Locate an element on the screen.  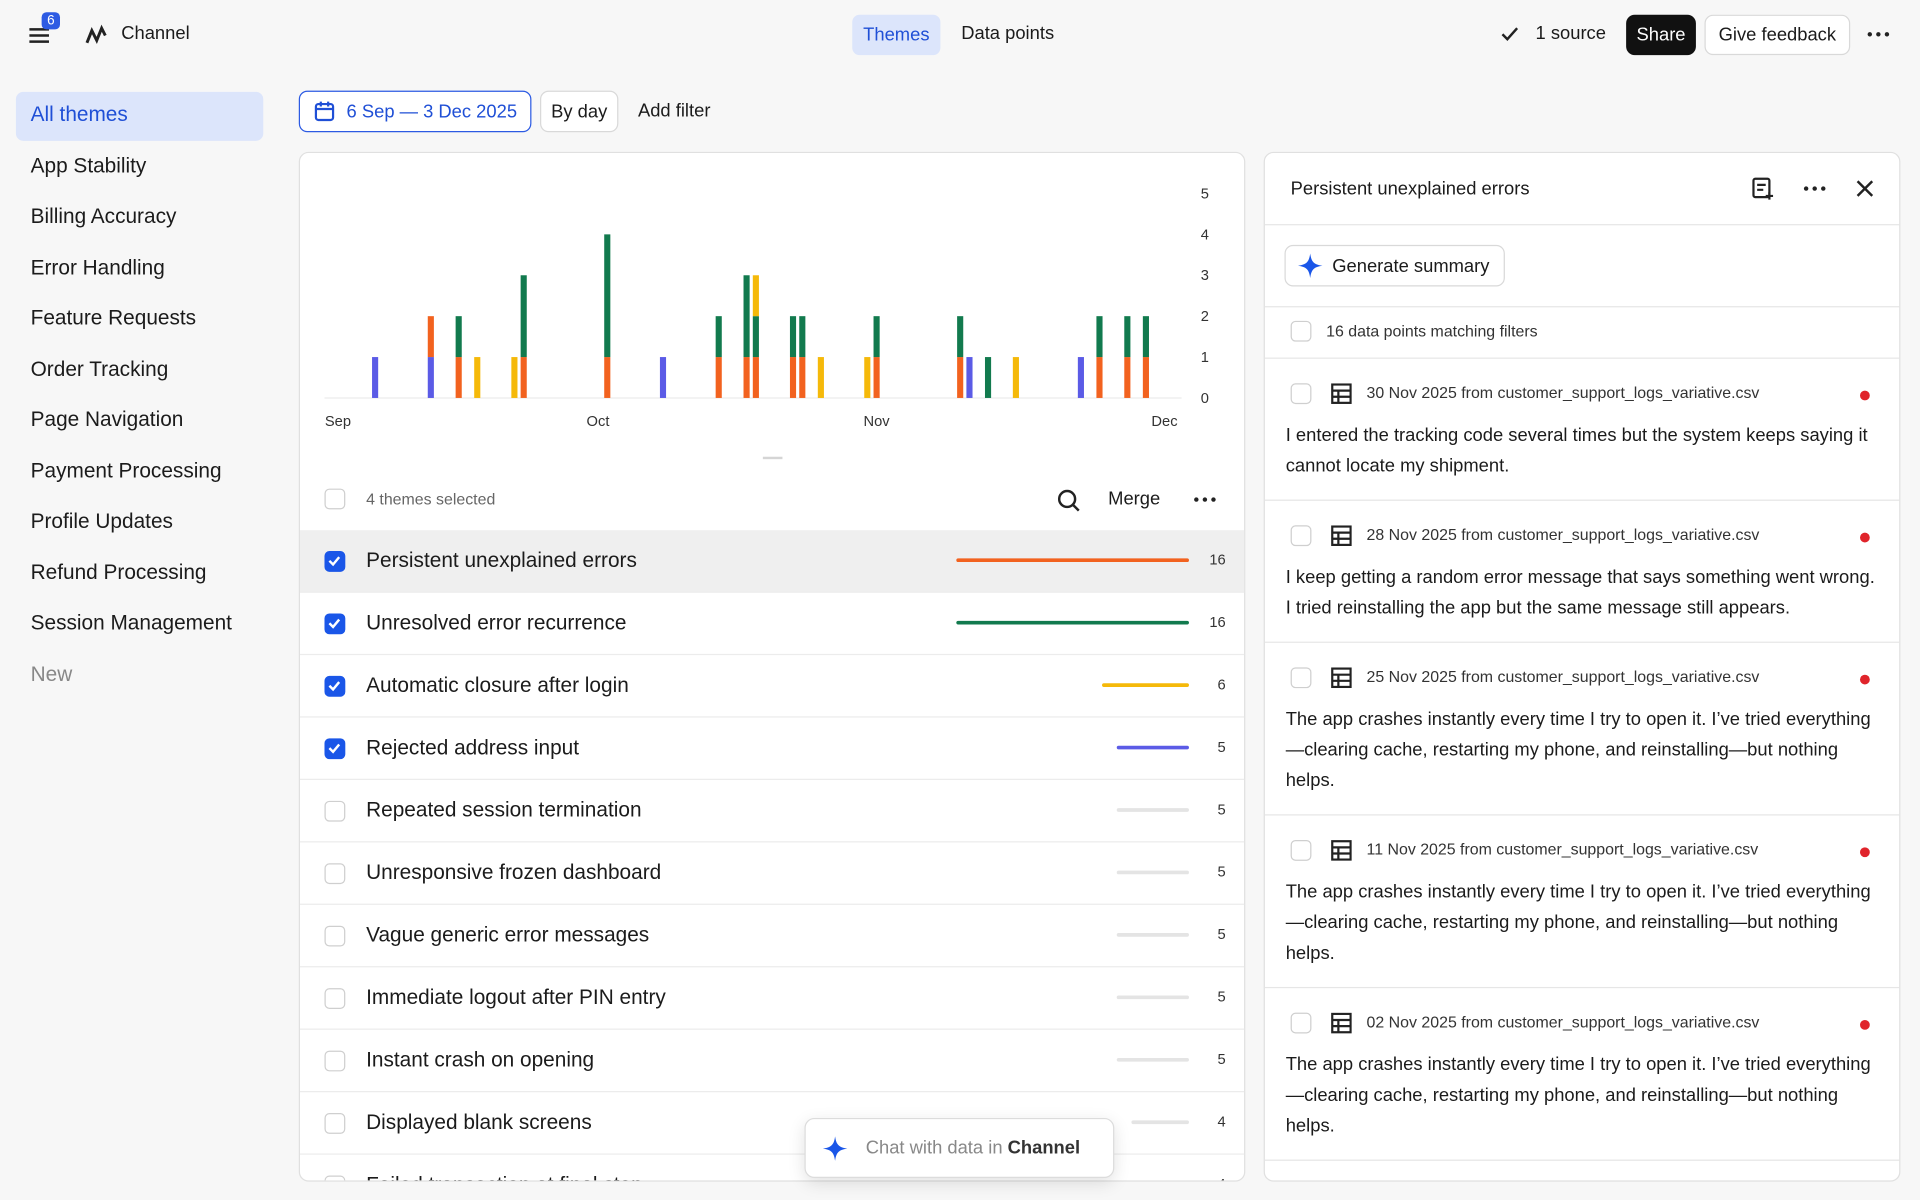
count: 5 is located at coordinates (1221, 1059).